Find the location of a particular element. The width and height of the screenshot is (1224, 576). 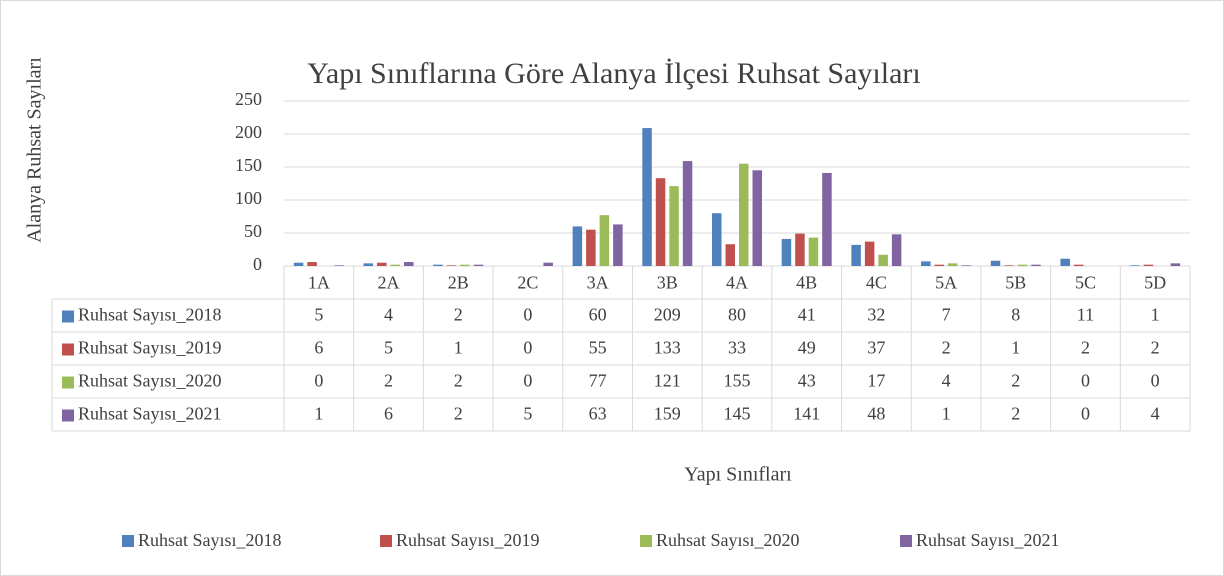

x-tick-label: 5D is located at coordinates (1155, 283).